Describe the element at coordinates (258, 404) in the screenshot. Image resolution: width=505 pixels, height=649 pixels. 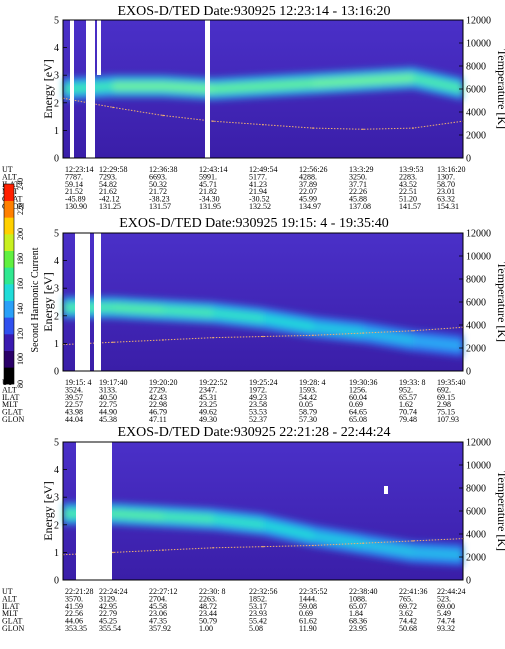
I see `orbit-cell: 23.58` at that location.